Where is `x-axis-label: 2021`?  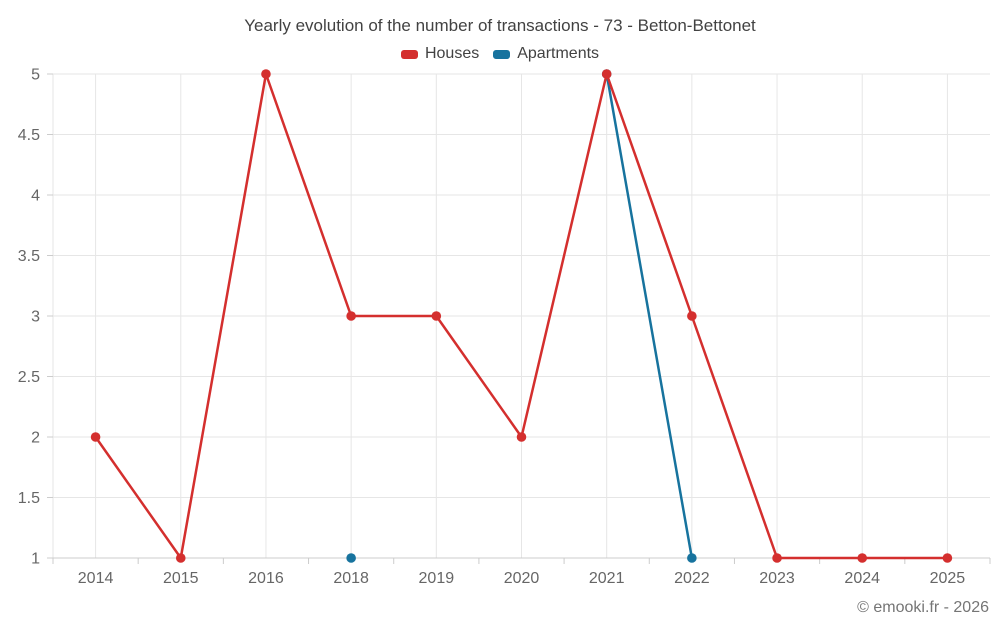
x-axis-label: 2021 is located at coordinates (607, 578).